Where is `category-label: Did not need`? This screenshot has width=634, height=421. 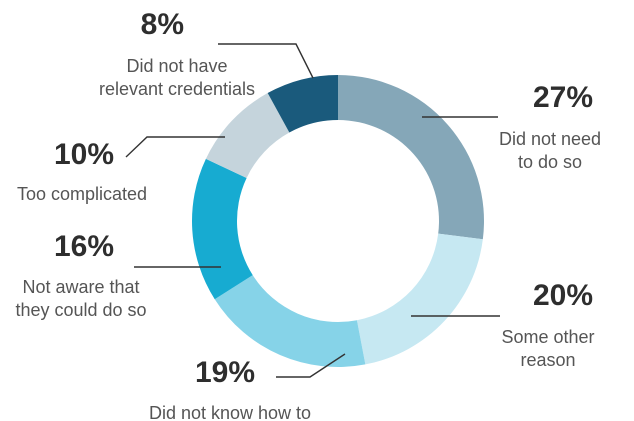 category-label: Did not need is located at coordinates (550, 139).